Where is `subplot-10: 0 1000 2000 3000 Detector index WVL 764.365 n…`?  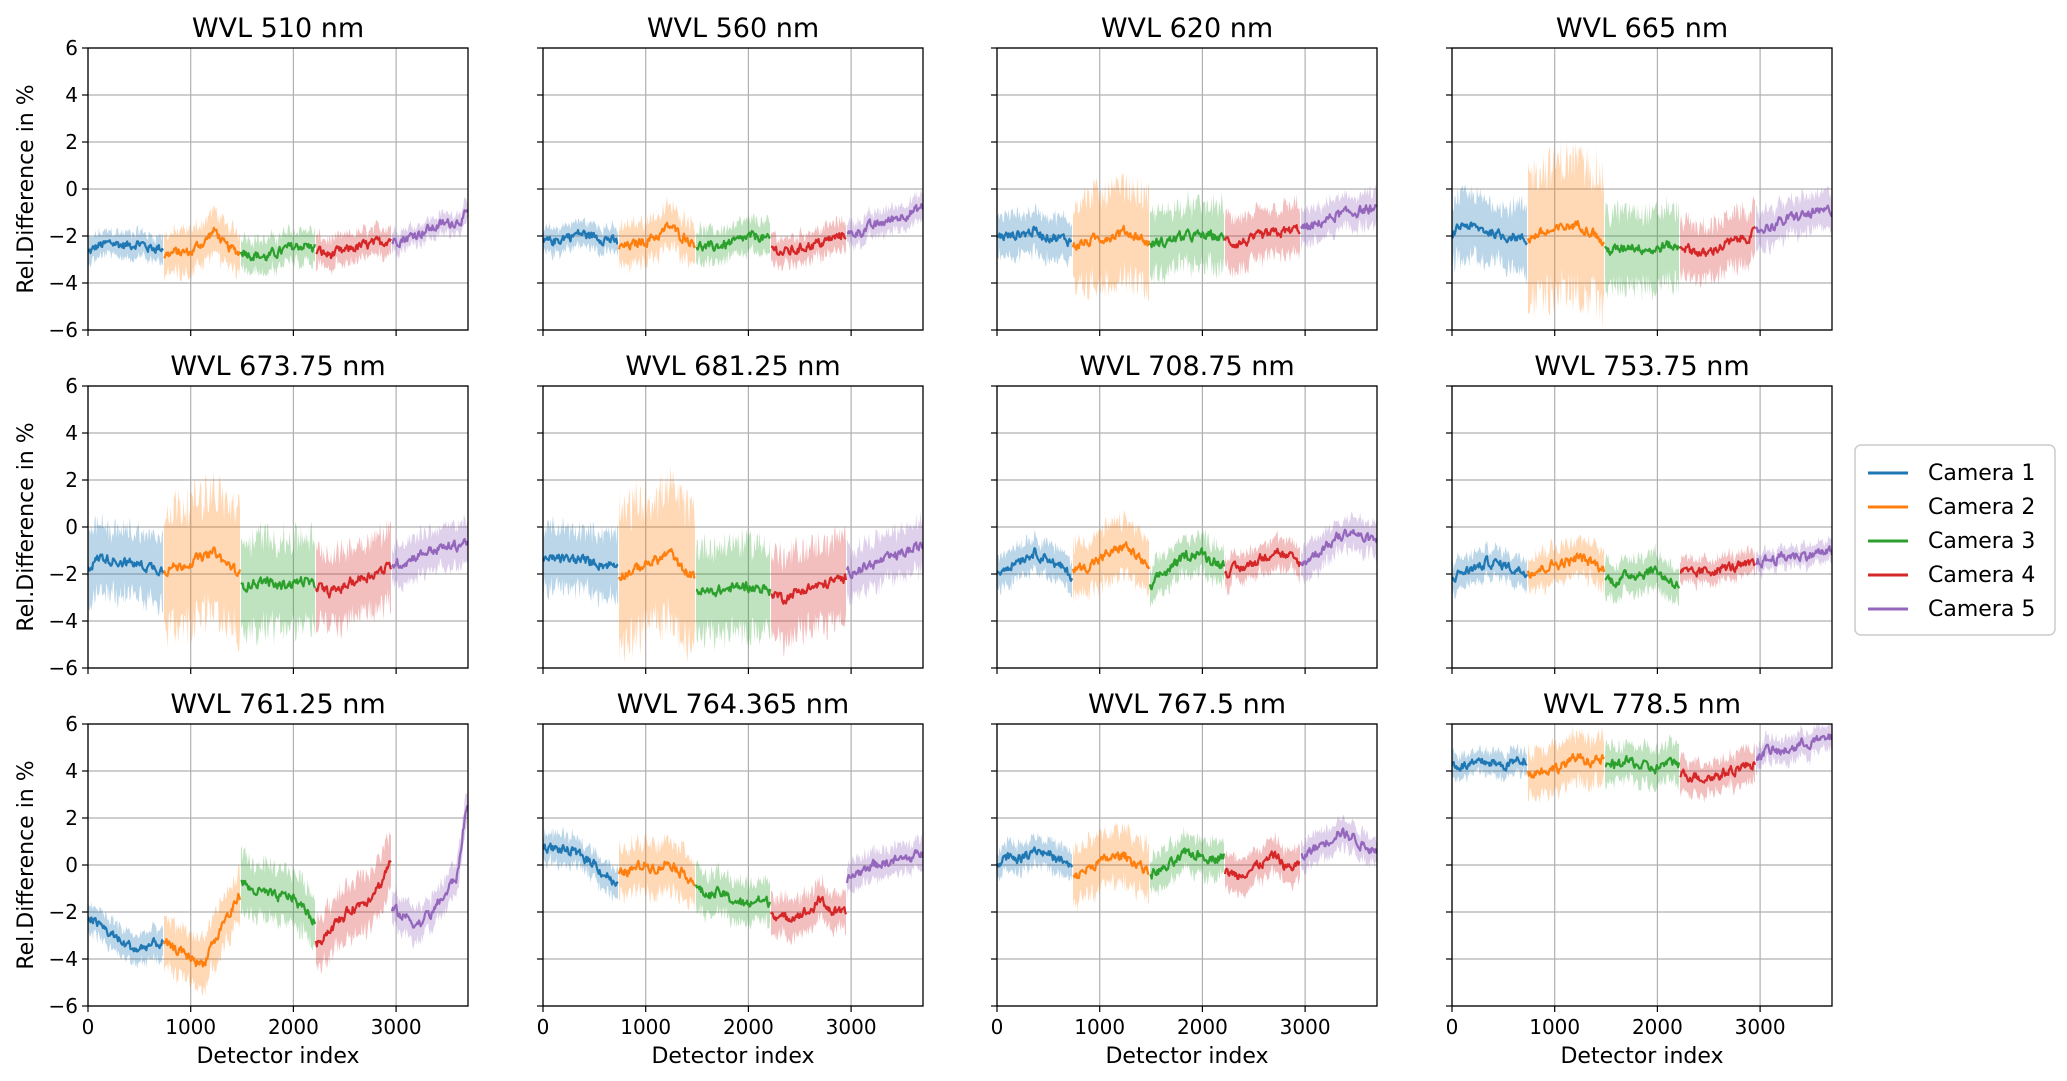 subplot-10: 0 1000 2000 3000 Detector index WVL 764.365 n… is located at coordinates (730, 879).